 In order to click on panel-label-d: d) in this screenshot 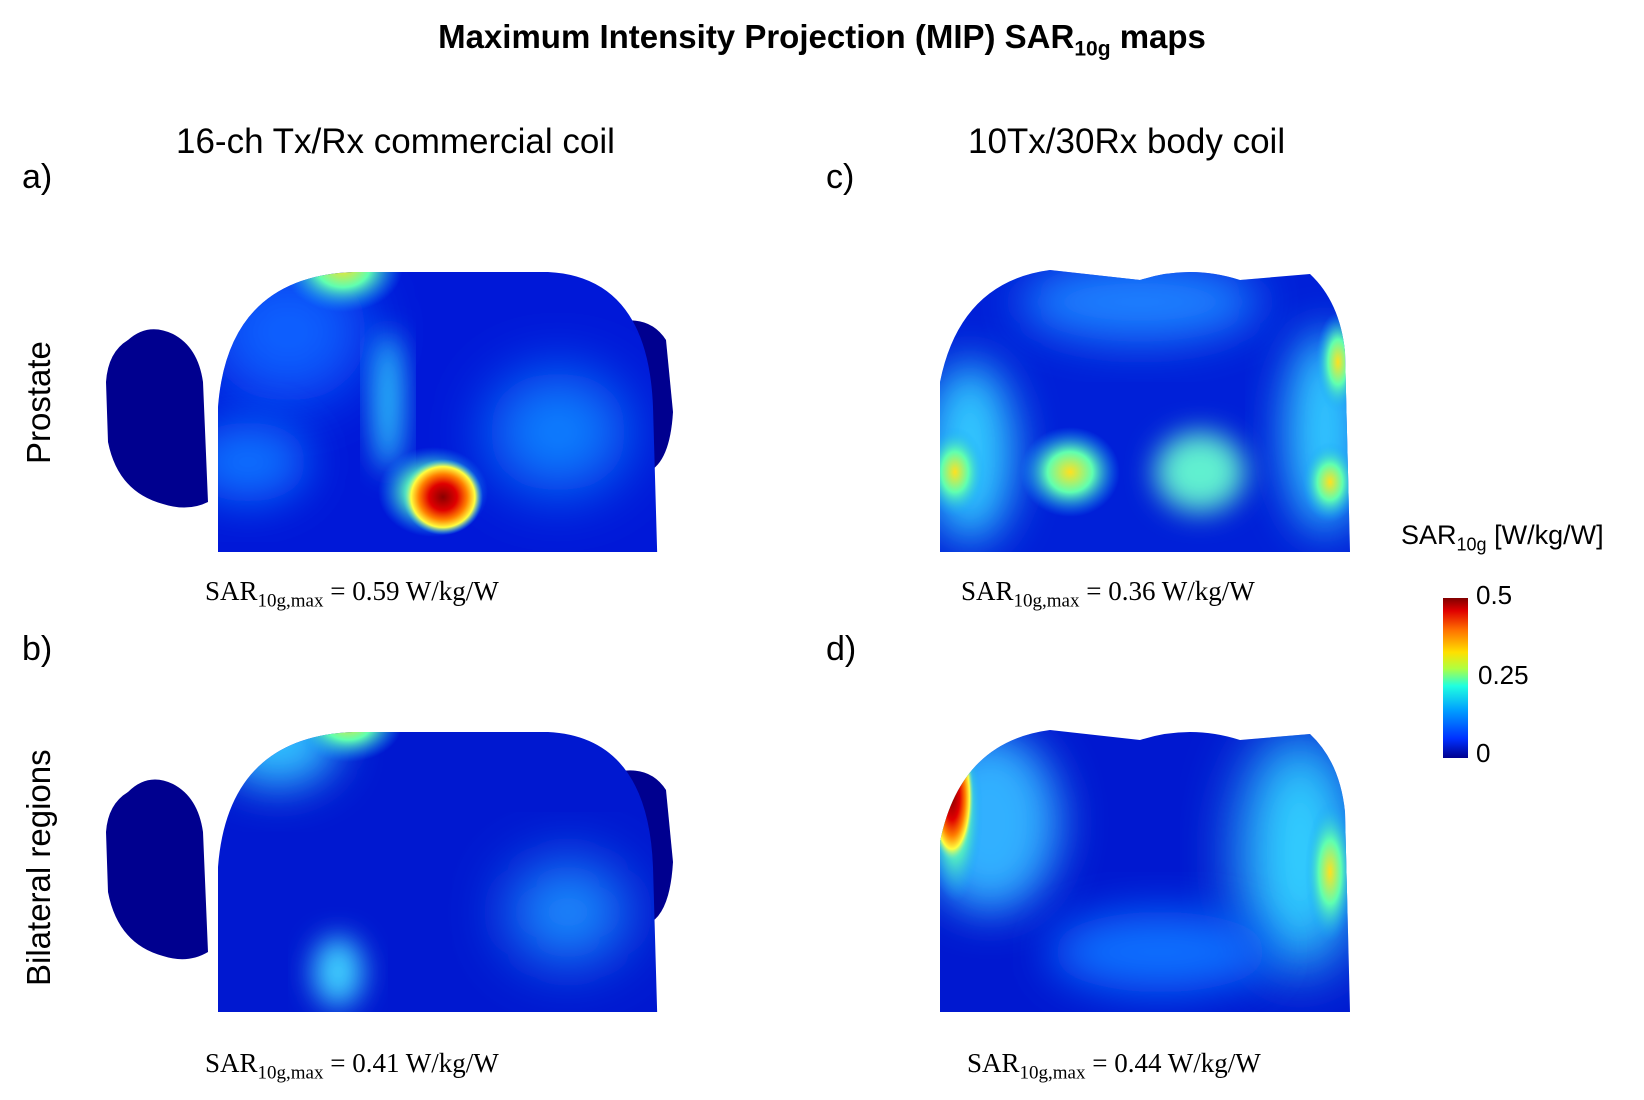, I will do `click(841, 649)`.